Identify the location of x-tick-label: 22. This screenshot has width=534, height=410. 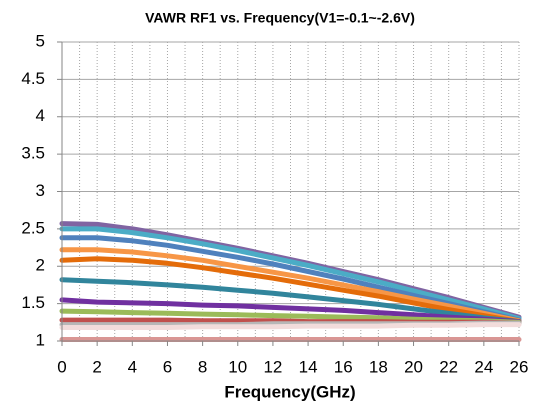
(448, 366).